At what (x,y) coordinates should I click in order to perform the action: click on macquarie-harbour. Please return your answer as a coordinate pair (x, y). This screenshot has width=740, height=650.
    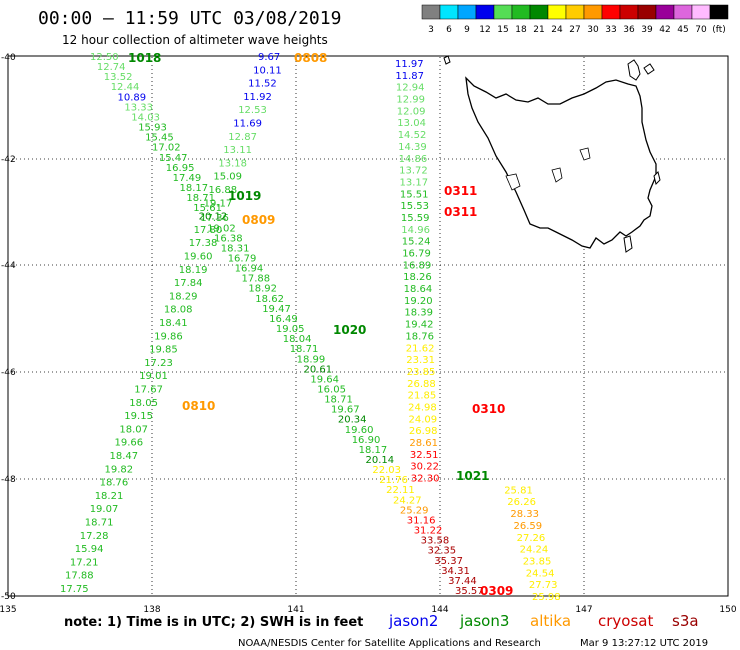
    Looking at the image, I should click on (513, 182).